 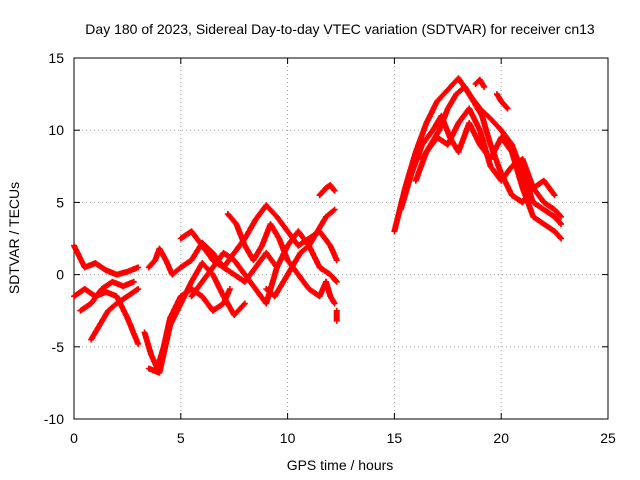 I want to click on y-axis-label: SDTVAR / TECUs, so click(x=14, y=238).